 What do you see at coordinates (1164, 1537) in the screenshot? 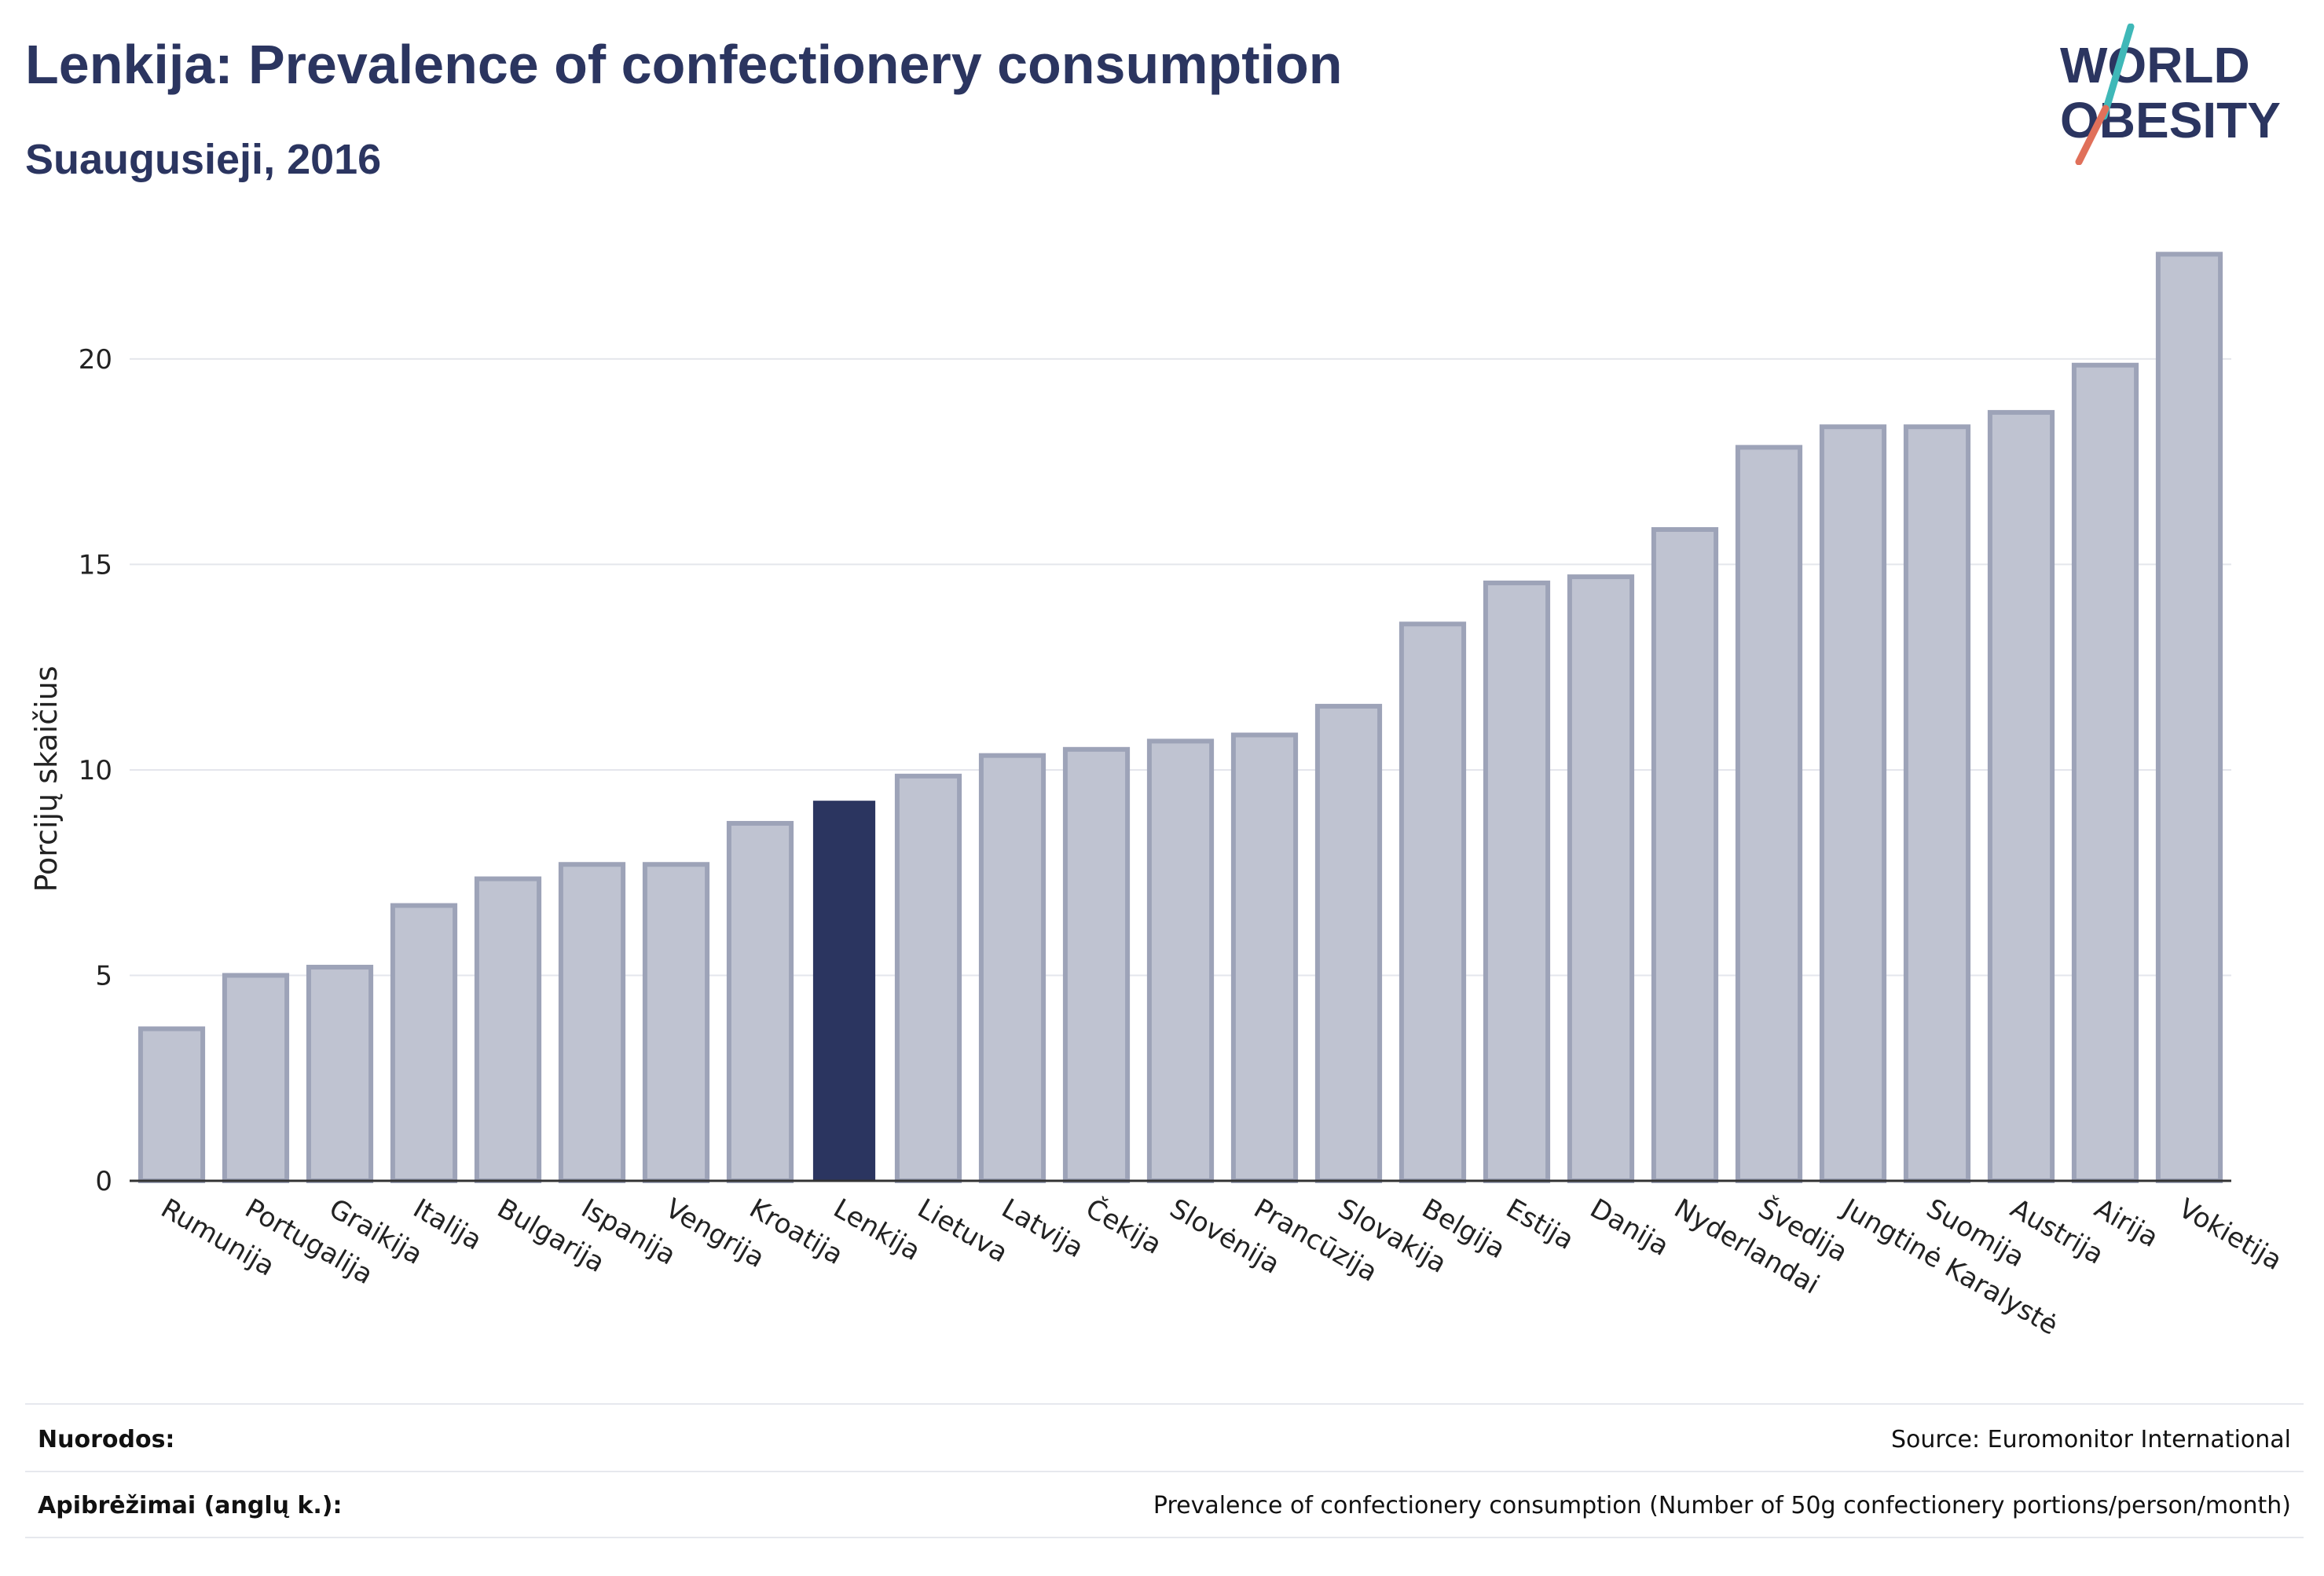
I see `footer-divider-bottom` at bounding box center [1164, 1537].